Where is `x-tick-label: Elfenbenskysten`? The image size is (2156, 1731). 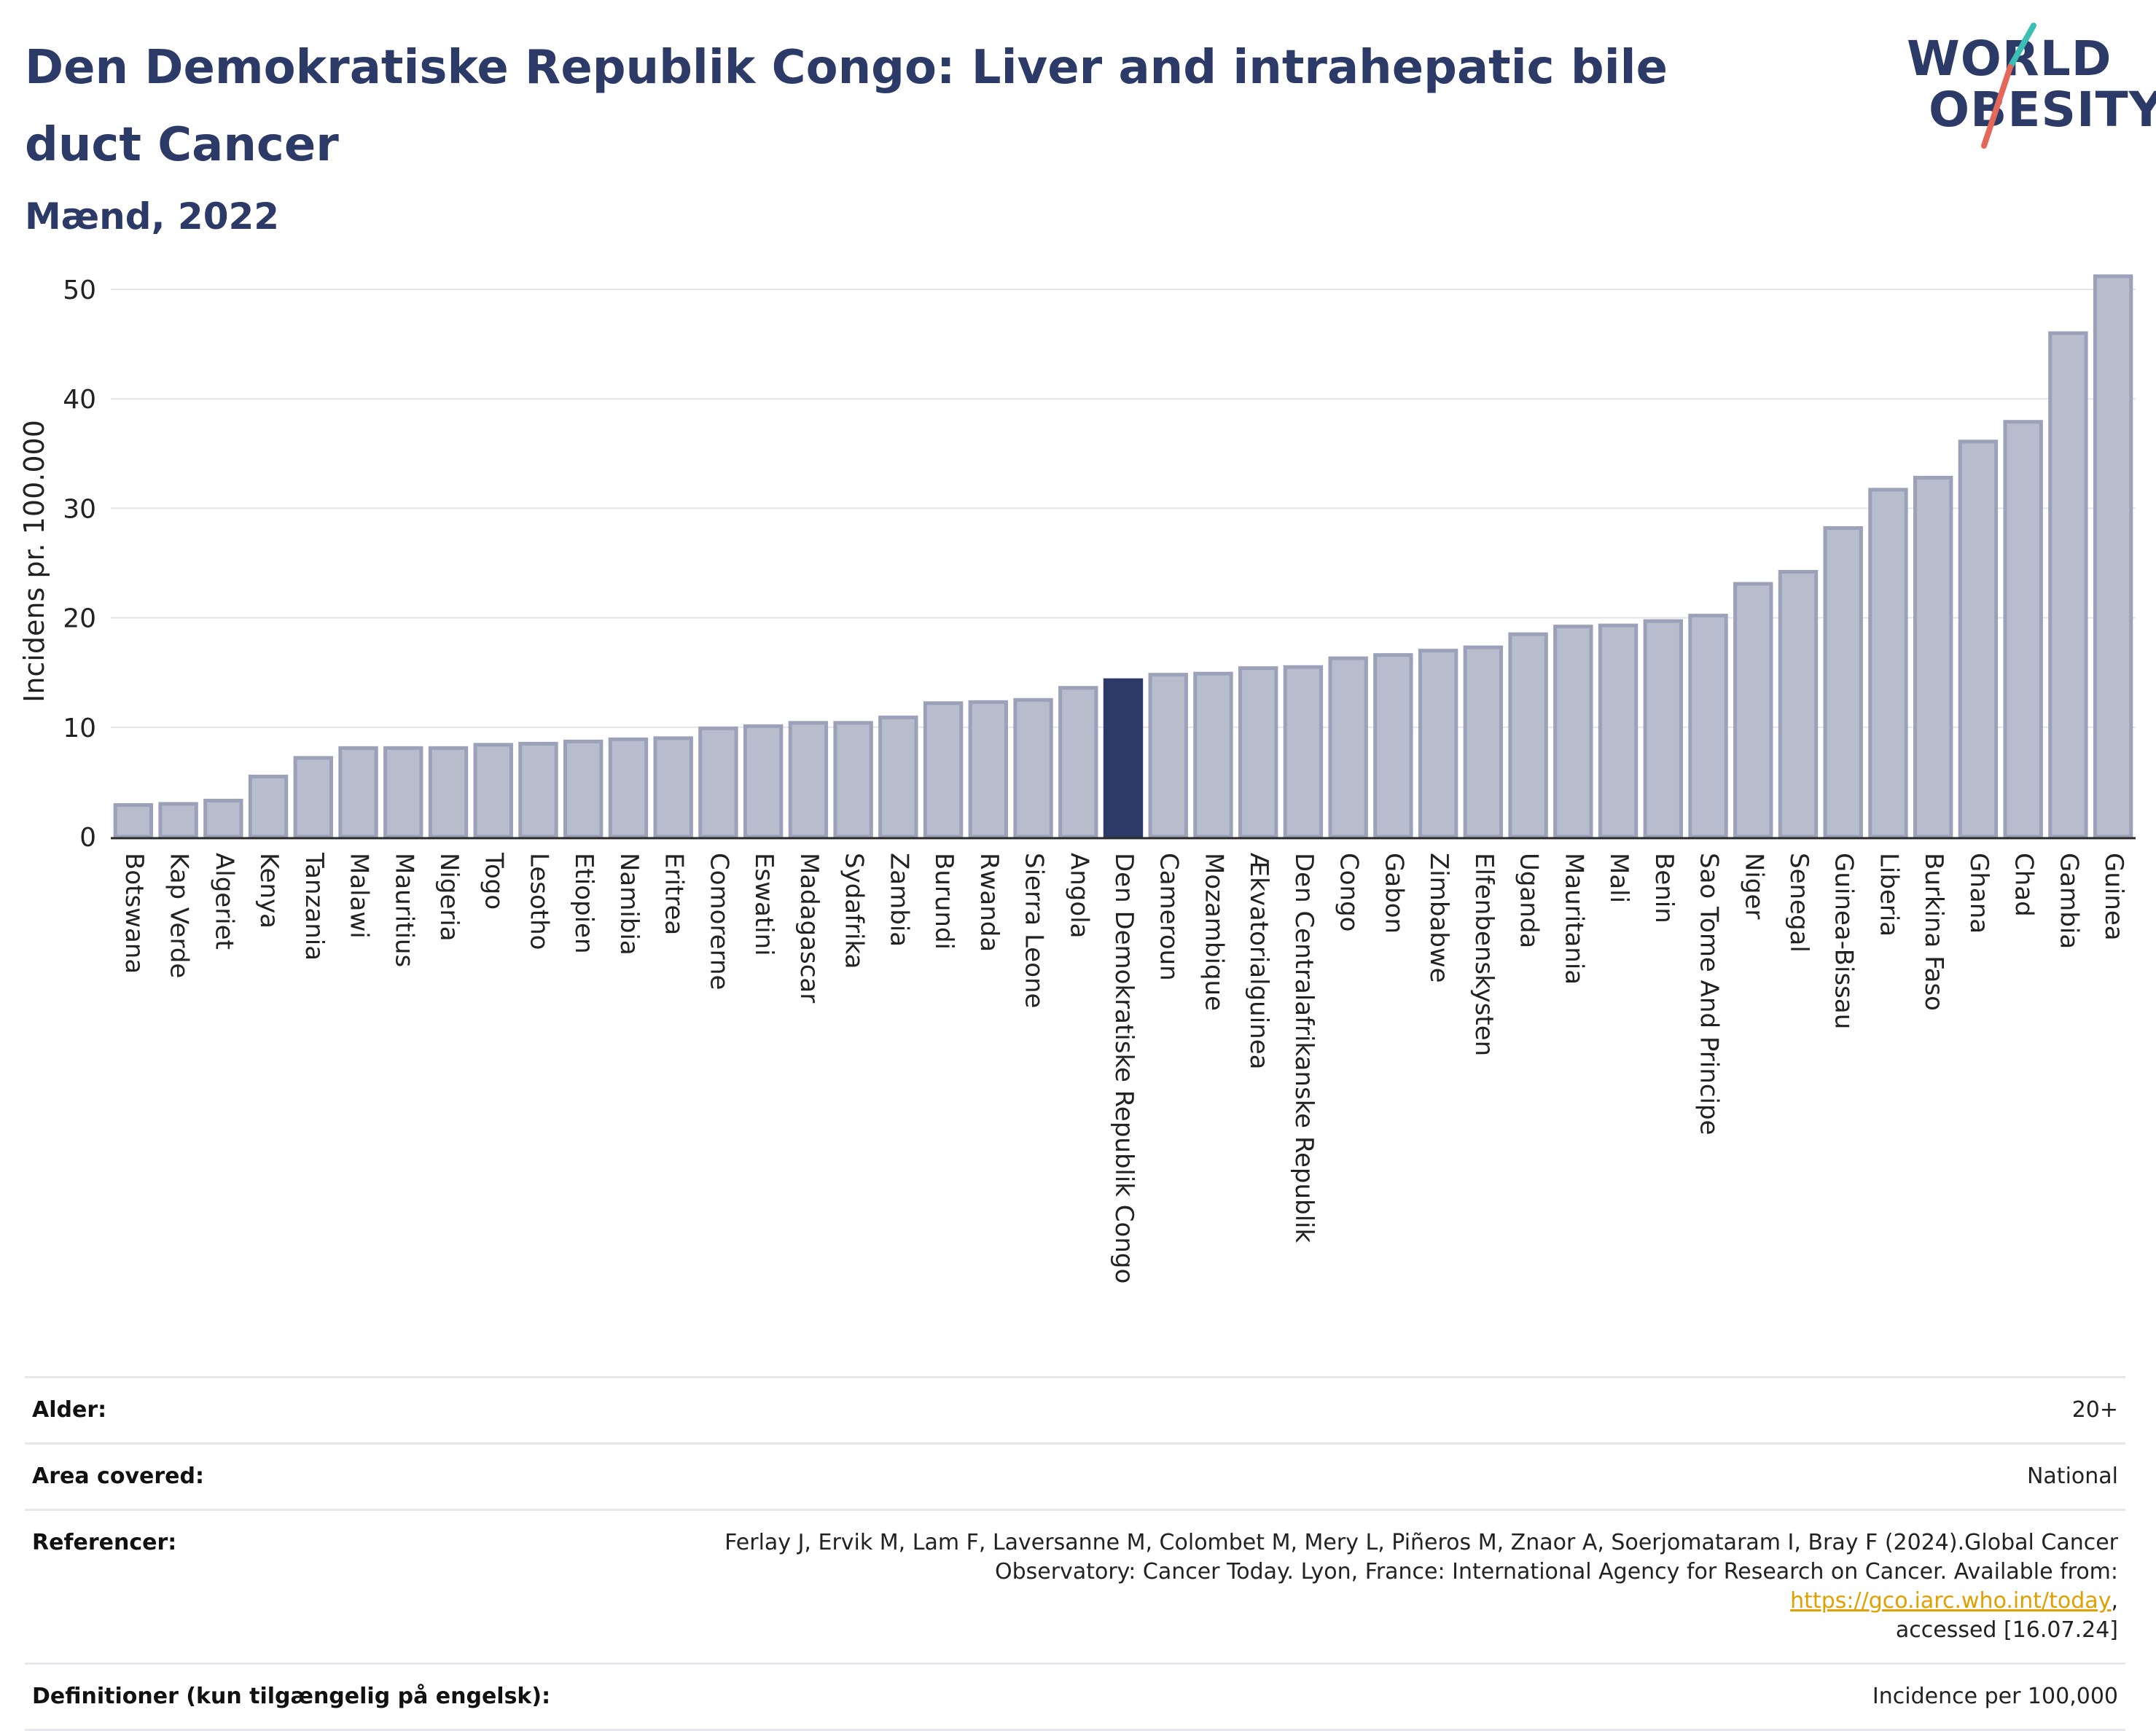
x-tick-label: Elfenbenskysten is located at coordinates (1484, 954).